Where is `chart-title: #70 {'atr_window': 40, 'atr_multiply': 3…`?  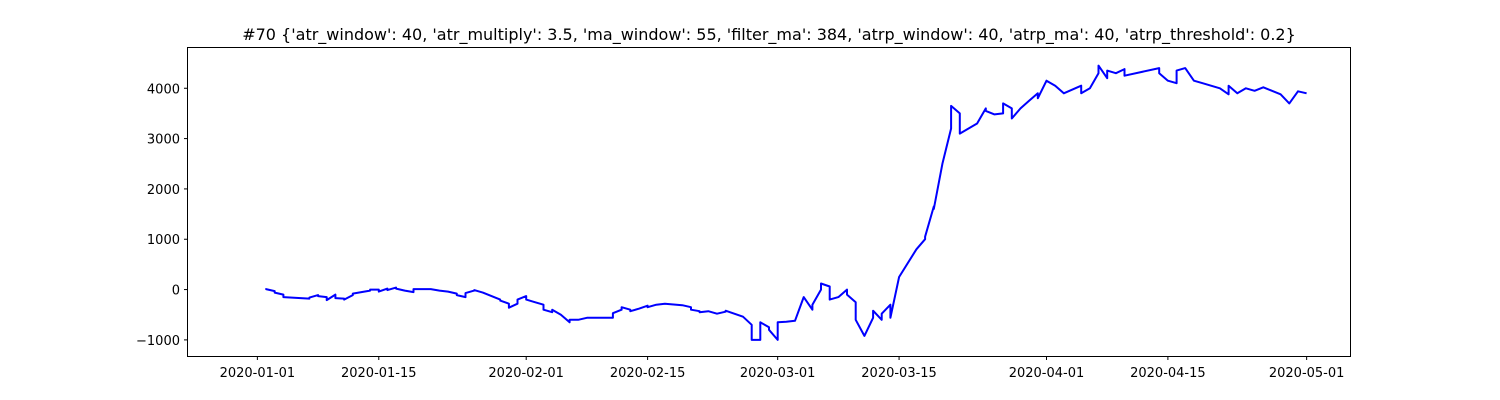 chart-title: #70 {'atr_window': 40, 'atr_multiply': 3… is located at coordinates (769, 35).